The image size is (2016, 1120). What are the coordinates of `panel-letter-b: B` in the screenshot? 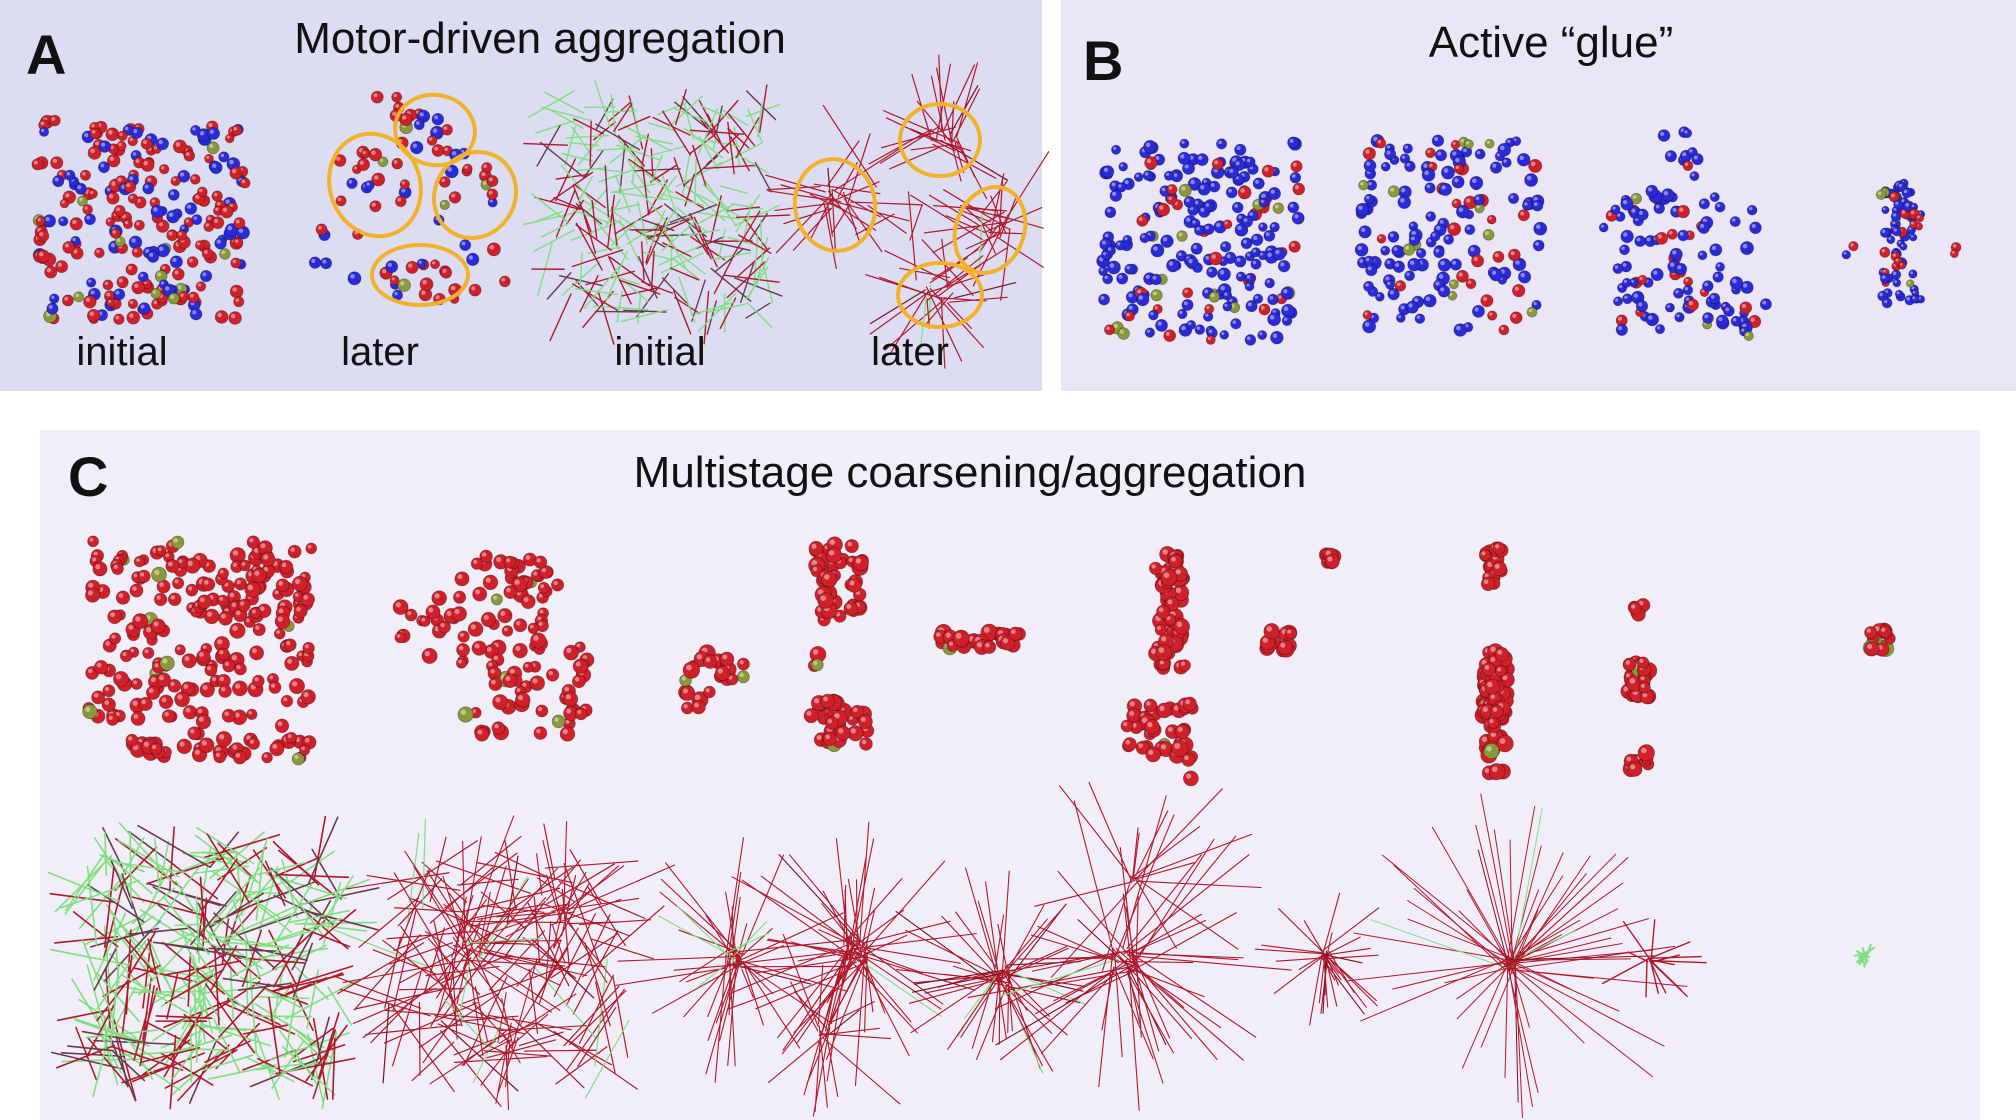 It's located at (1103, 60).